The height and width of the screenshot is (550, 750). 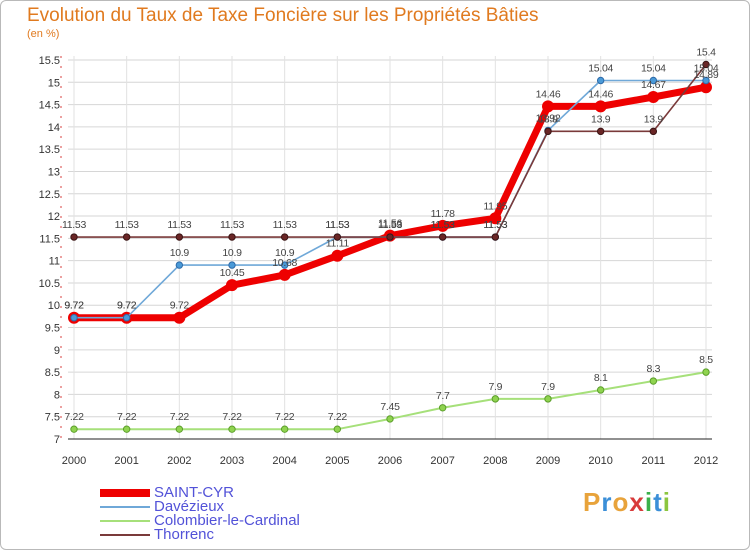 I want to click on x-tick-label-2004: 2004, so click(x=284, y=461).